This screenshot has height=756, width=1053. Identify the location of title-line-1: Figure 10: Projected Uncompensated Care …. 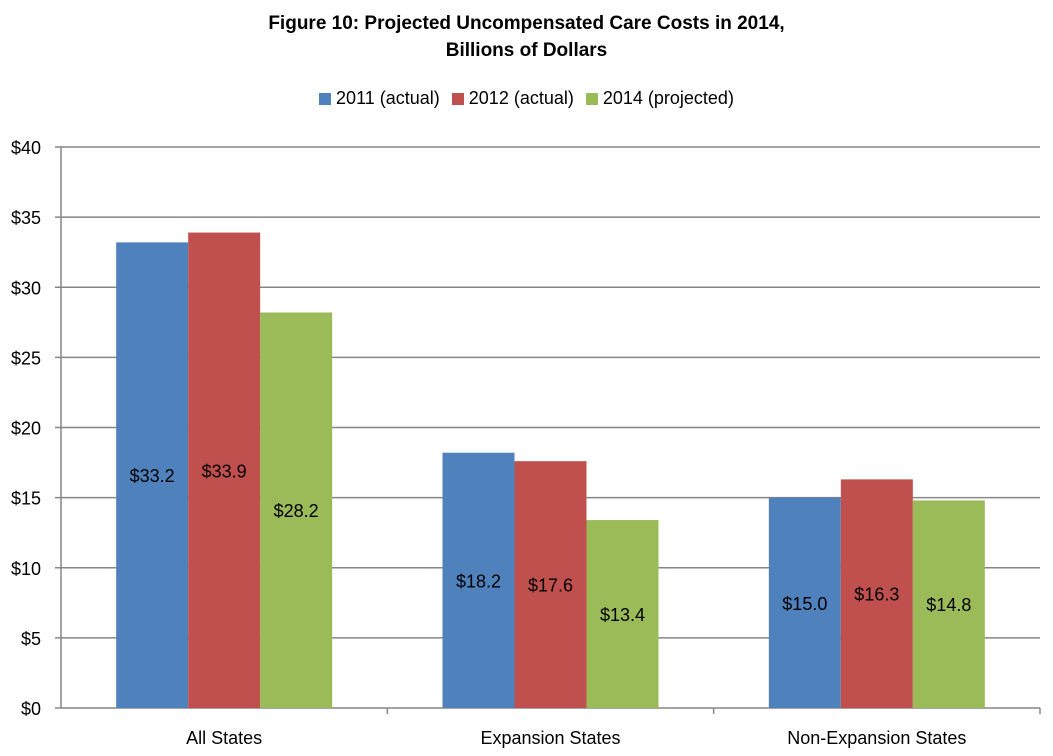
(526, 23).